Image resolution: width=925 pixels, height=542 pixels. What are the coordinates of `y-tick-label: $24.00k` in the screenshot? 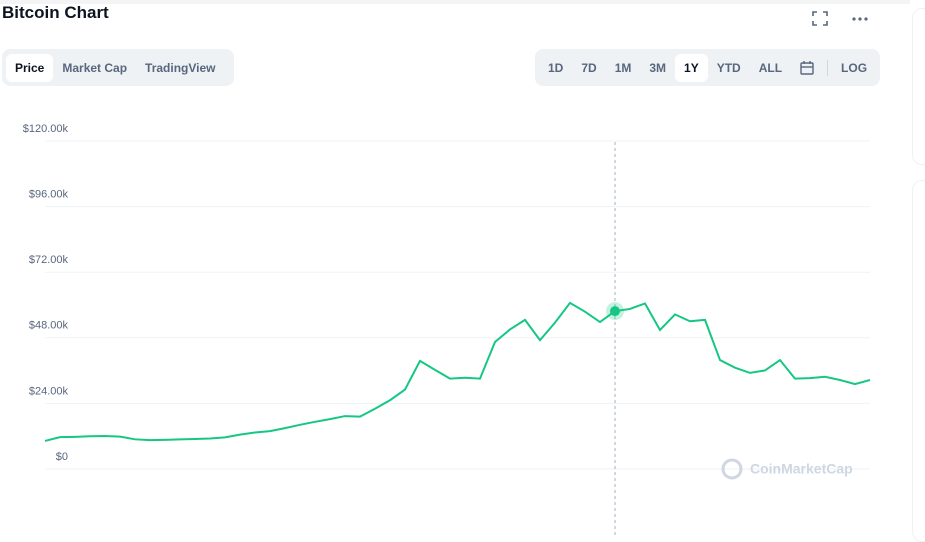 It's located at (49, 391).